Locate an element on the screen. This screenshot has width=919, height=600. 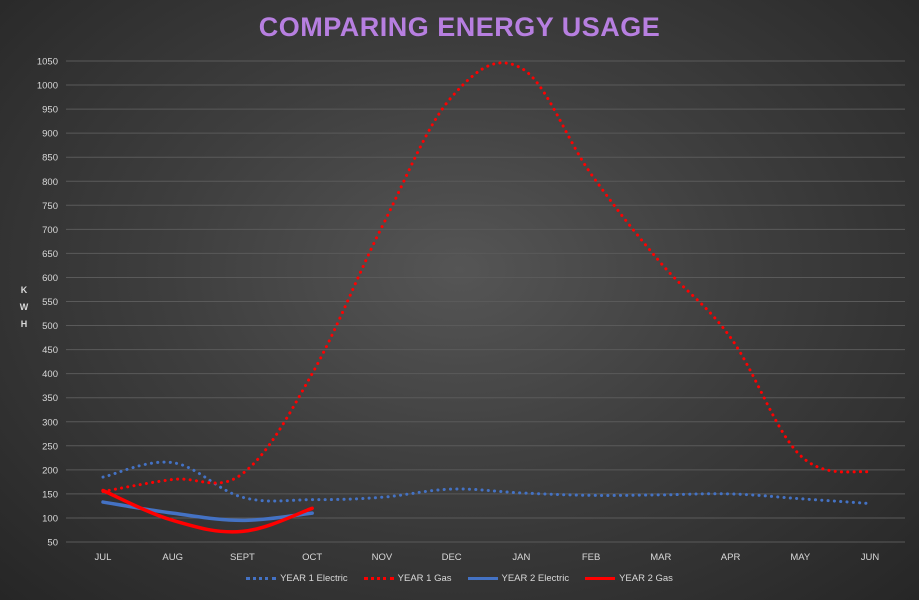
y-tick-label: 100 is located at coordinates (50, 518).